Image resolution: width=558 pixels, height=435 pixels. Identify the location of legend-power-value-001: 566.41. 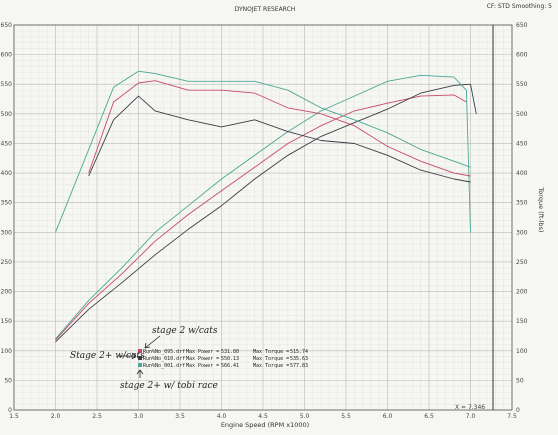
(230, 366).